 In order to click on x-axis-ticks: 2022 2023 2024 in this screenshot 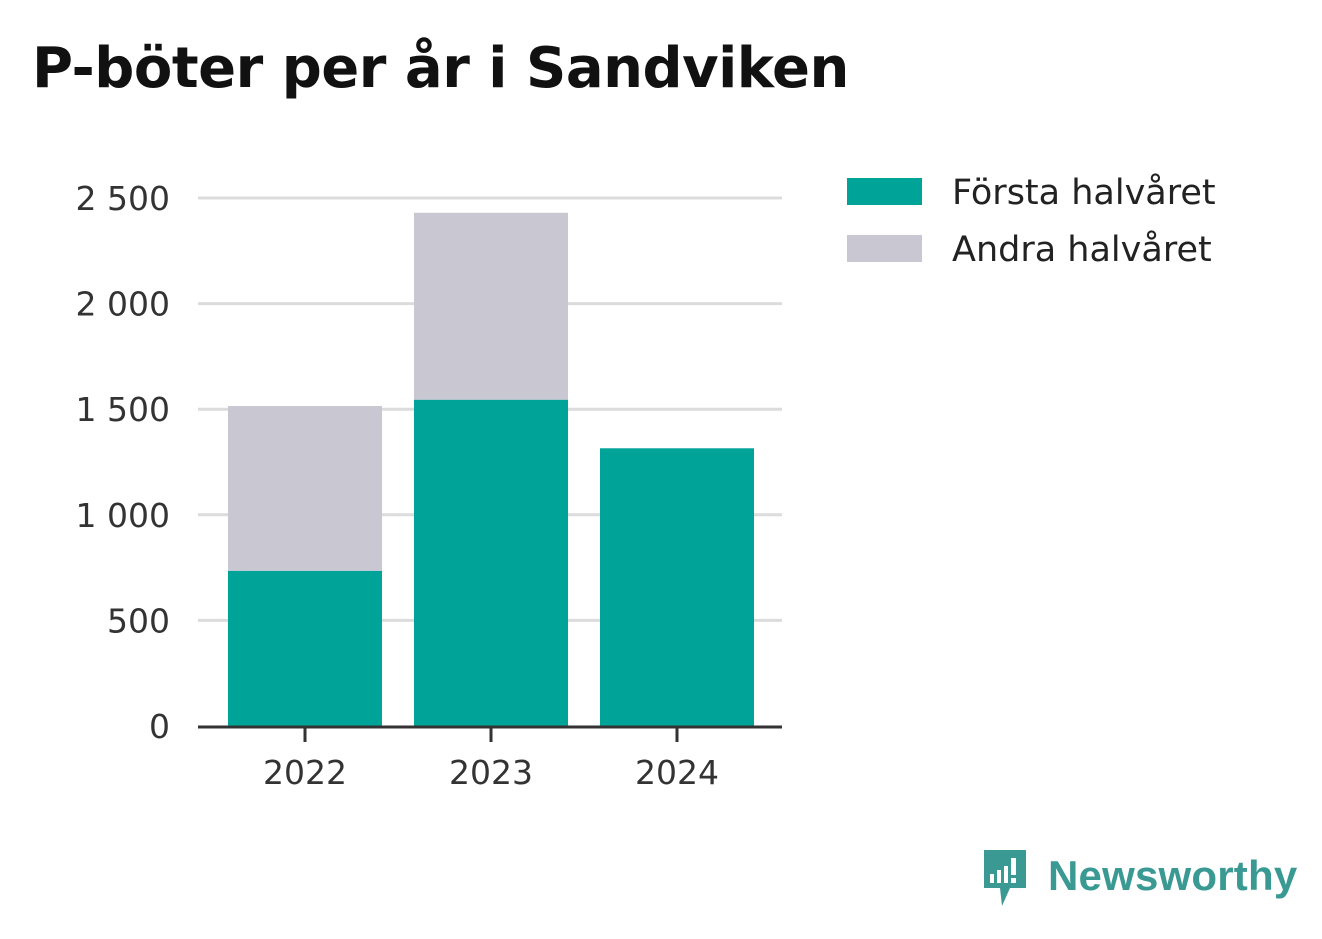, I will do `click(491, 759)`.